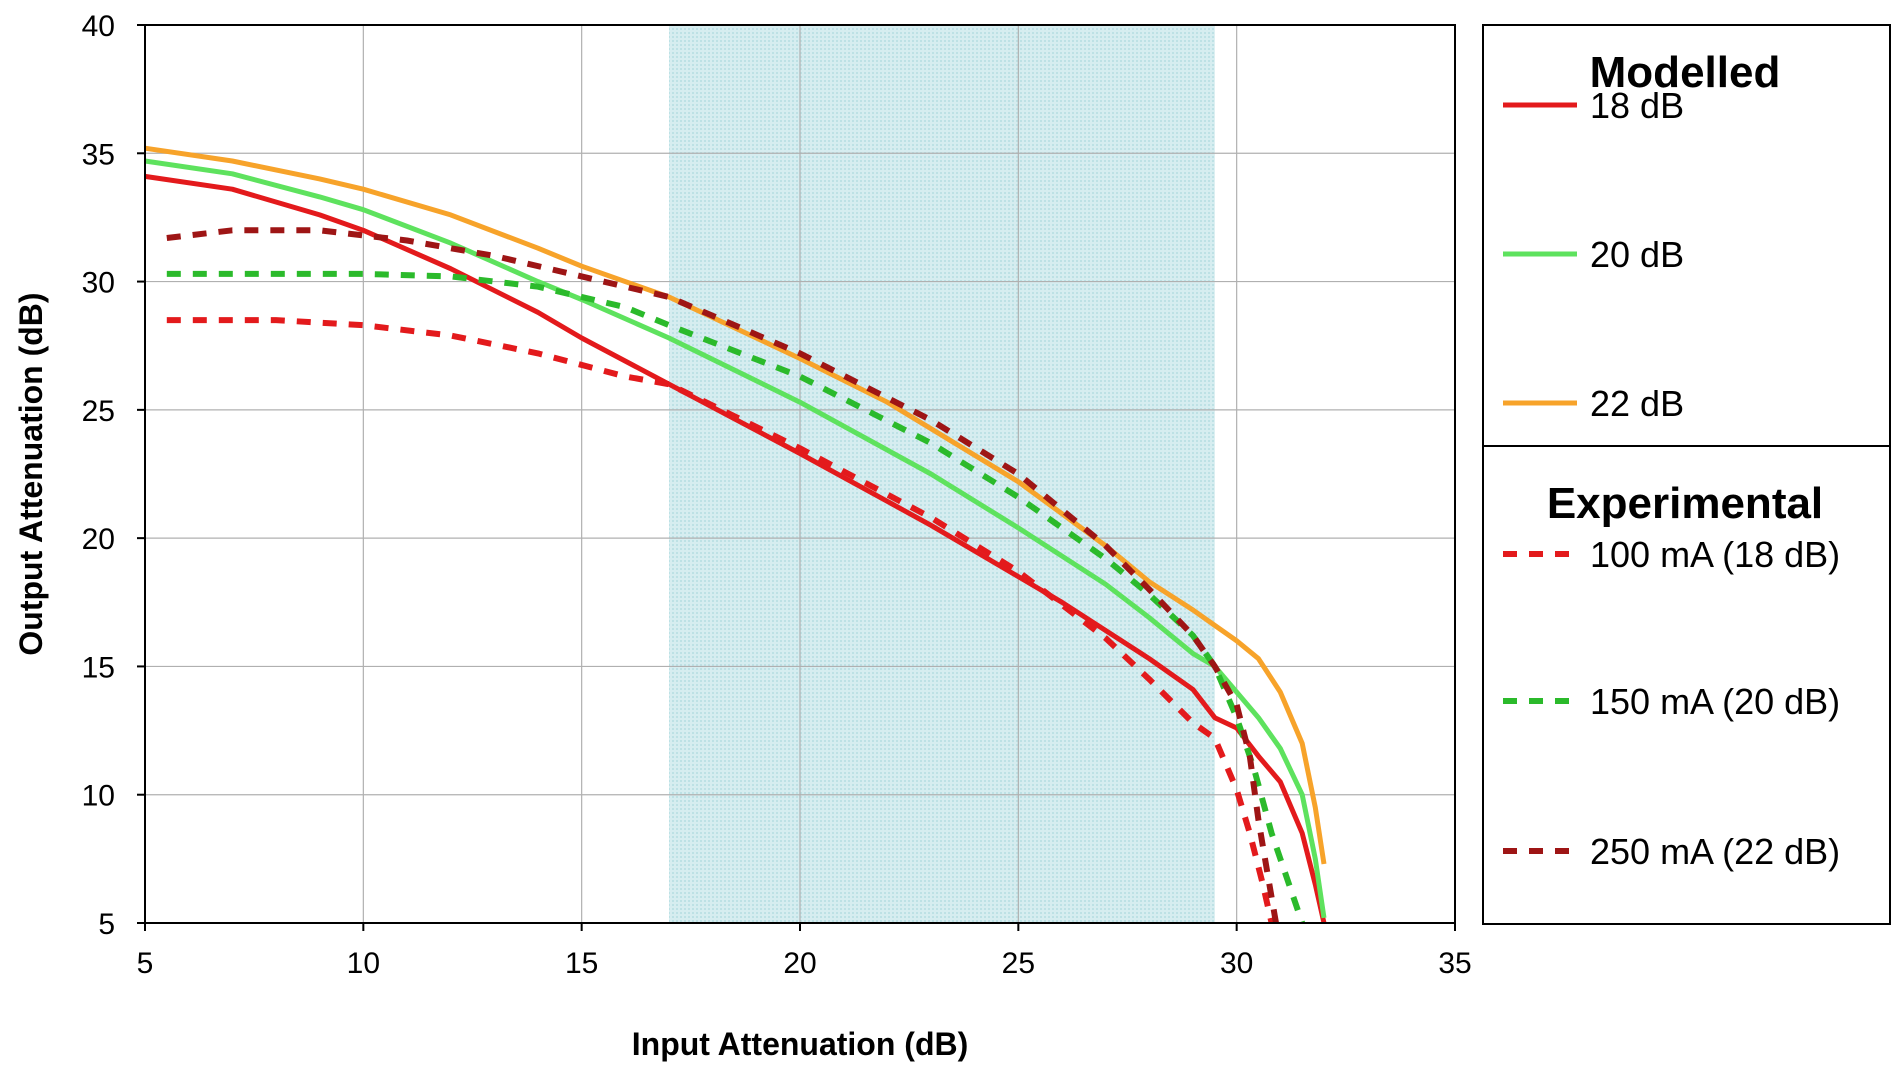  Describe the element at coordinates (98, 283) in the screenshot. I see `y-tick-label: 30` at that location.